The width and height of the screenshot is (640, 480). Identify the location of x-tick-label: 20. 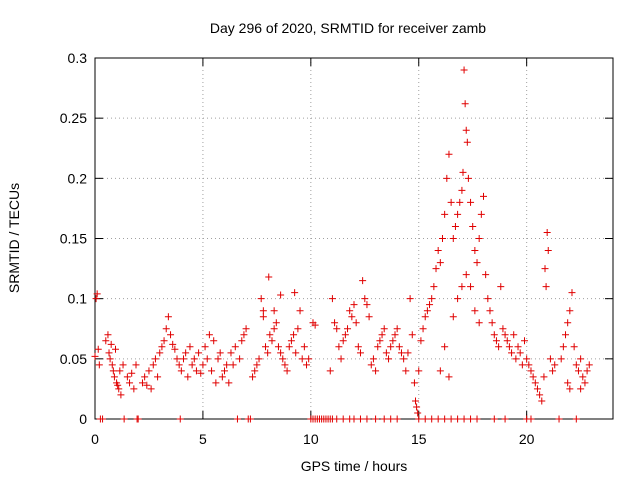
(527, 439).